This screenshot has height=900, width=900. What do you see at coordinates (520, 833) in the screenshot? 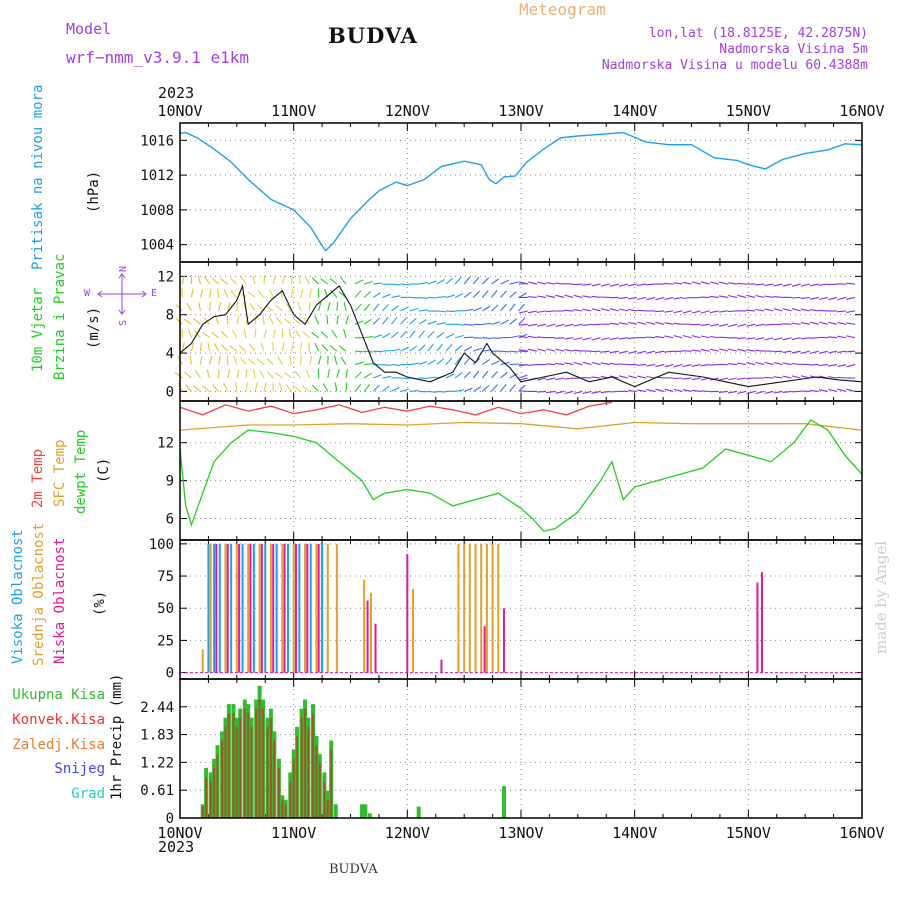
I see `xtick-label-bottom: 13NOV` at bounding box center [520, 833].